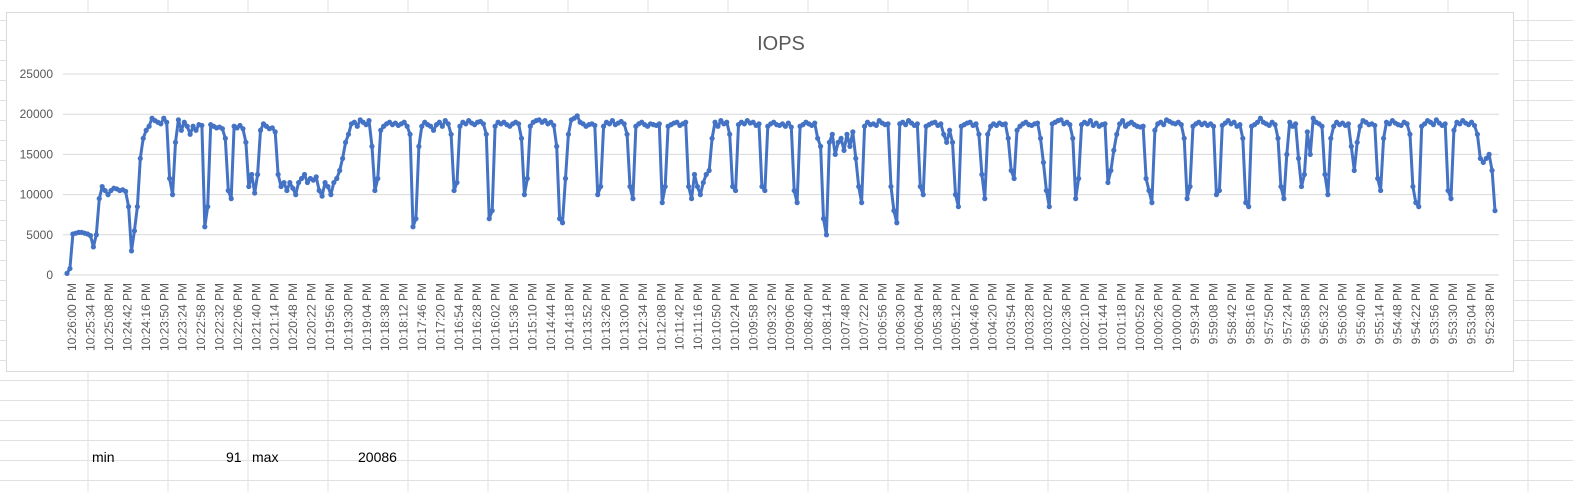  I want to click on min-value-cell: 91, so click(234, 457).